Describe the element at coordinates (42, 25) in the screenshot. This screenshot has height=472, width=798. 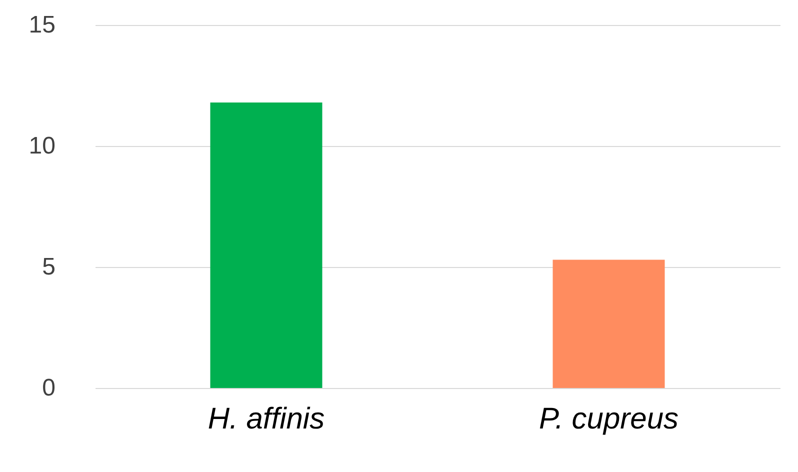
I see `y-tick-label: 15` at that location.